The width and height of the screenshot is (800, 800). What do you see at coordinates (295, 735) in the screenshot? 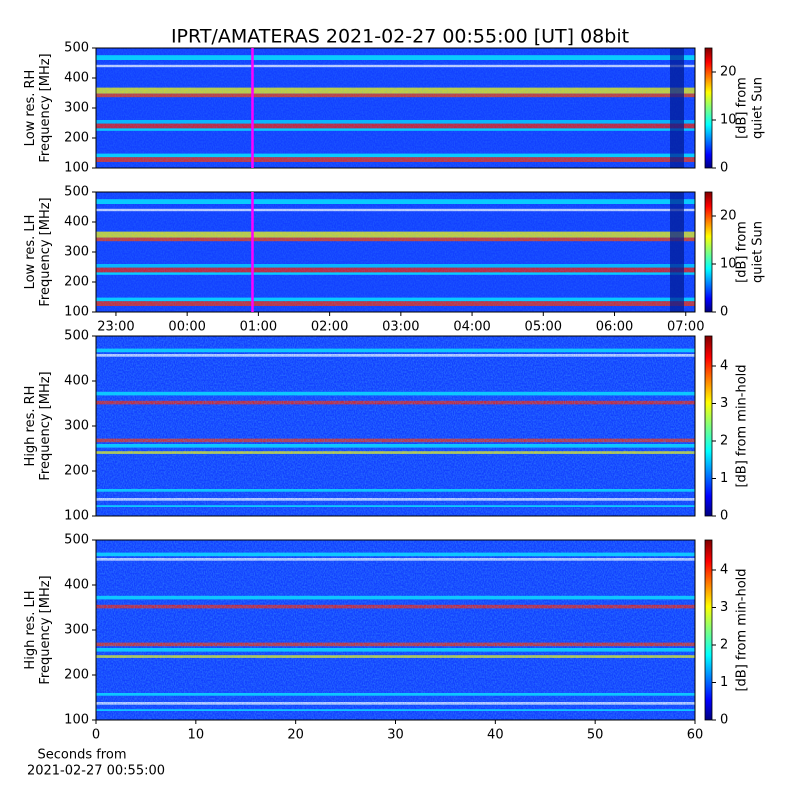
I see `x-tick-label: 20` at bounding box center [295, 735].